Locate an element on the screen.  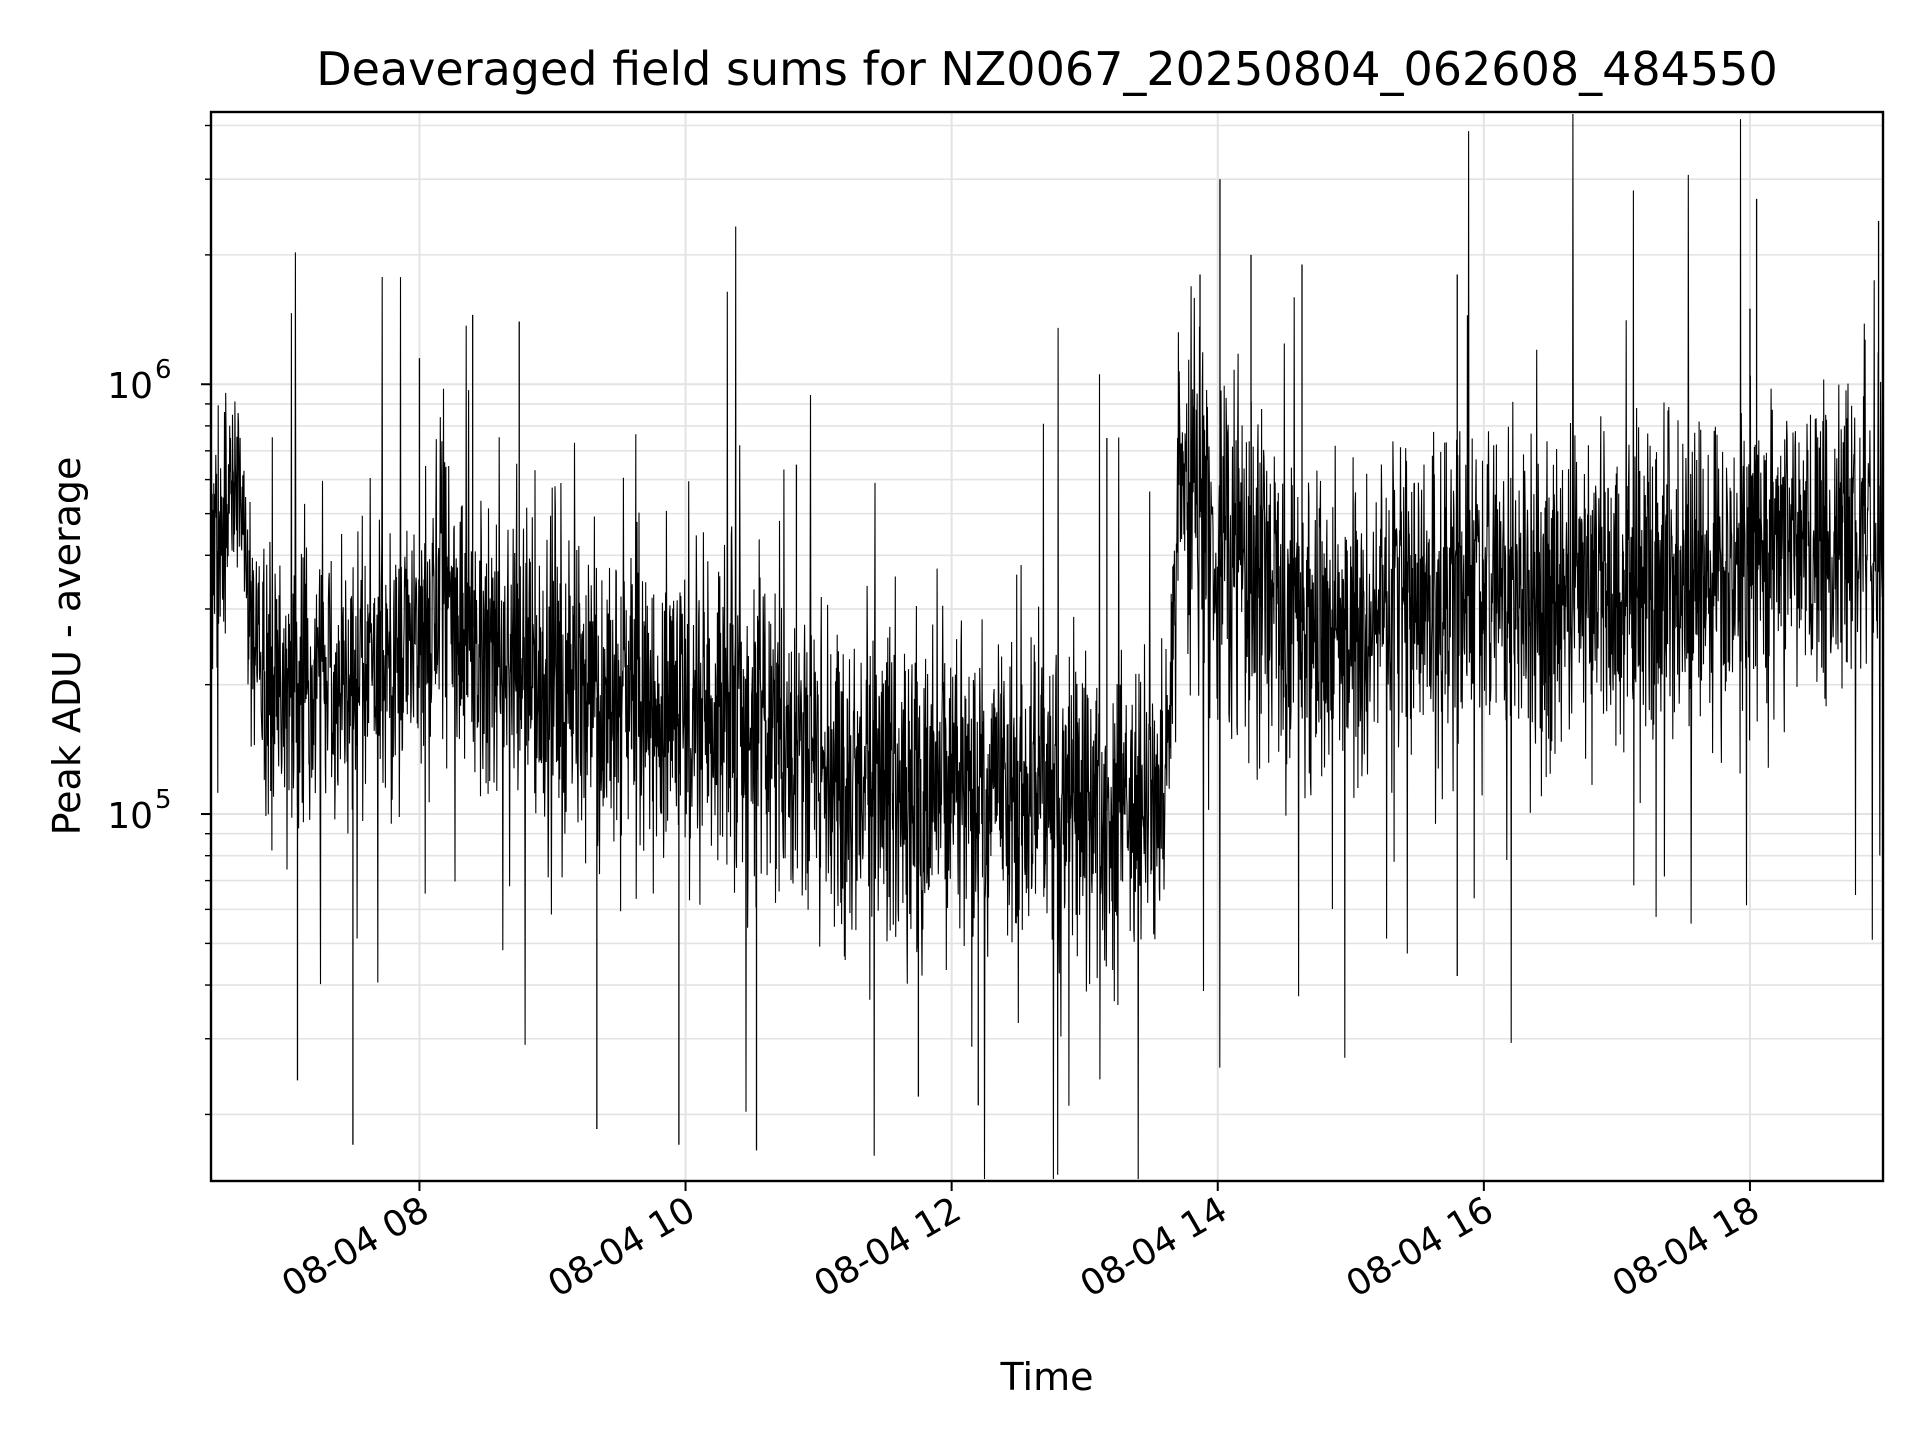
x-axis-label: Time is located at coordinates (1047, 1377).